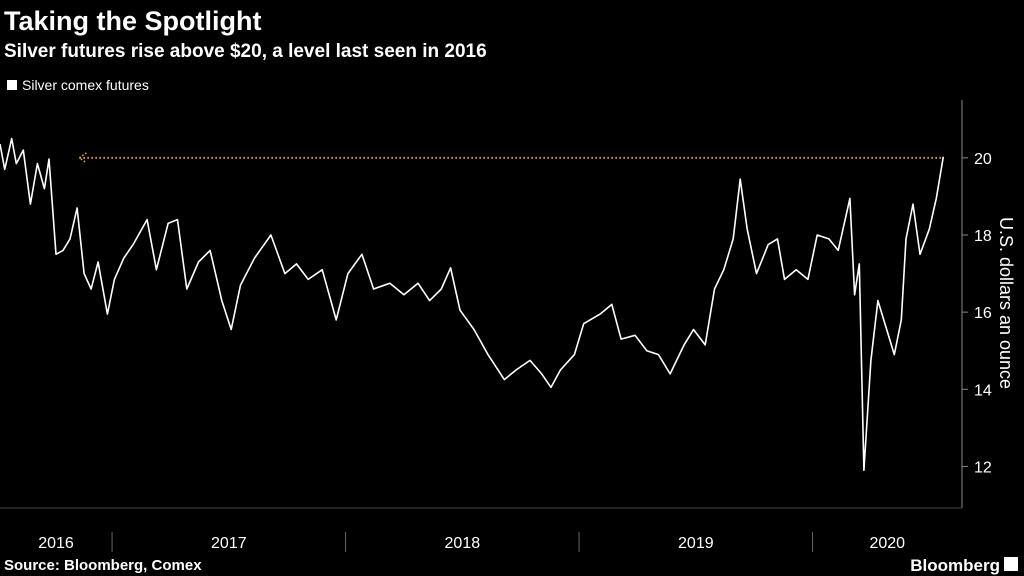  Describe the element at coordinates (132, 21) in the screenshot. I see `chart-title: Taking the Spotlight` at that location.